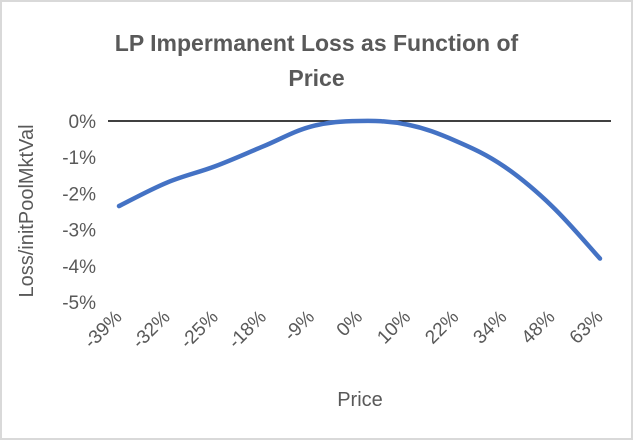 The height and width of the screenshot is (440, 633). What do you see at coordinates (360, 400) in the screenshot?
I see `x-axis-title: Price` at bounding box center [360, 400].